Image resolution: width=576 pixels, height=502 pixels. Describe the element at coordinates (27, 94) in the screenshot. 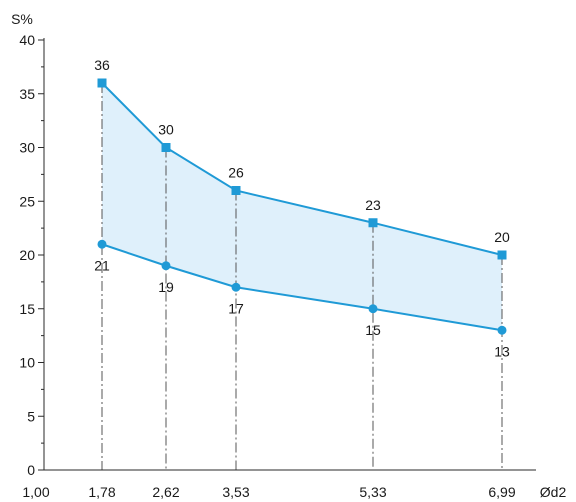

I see `y-tick-label: 35` at that location.